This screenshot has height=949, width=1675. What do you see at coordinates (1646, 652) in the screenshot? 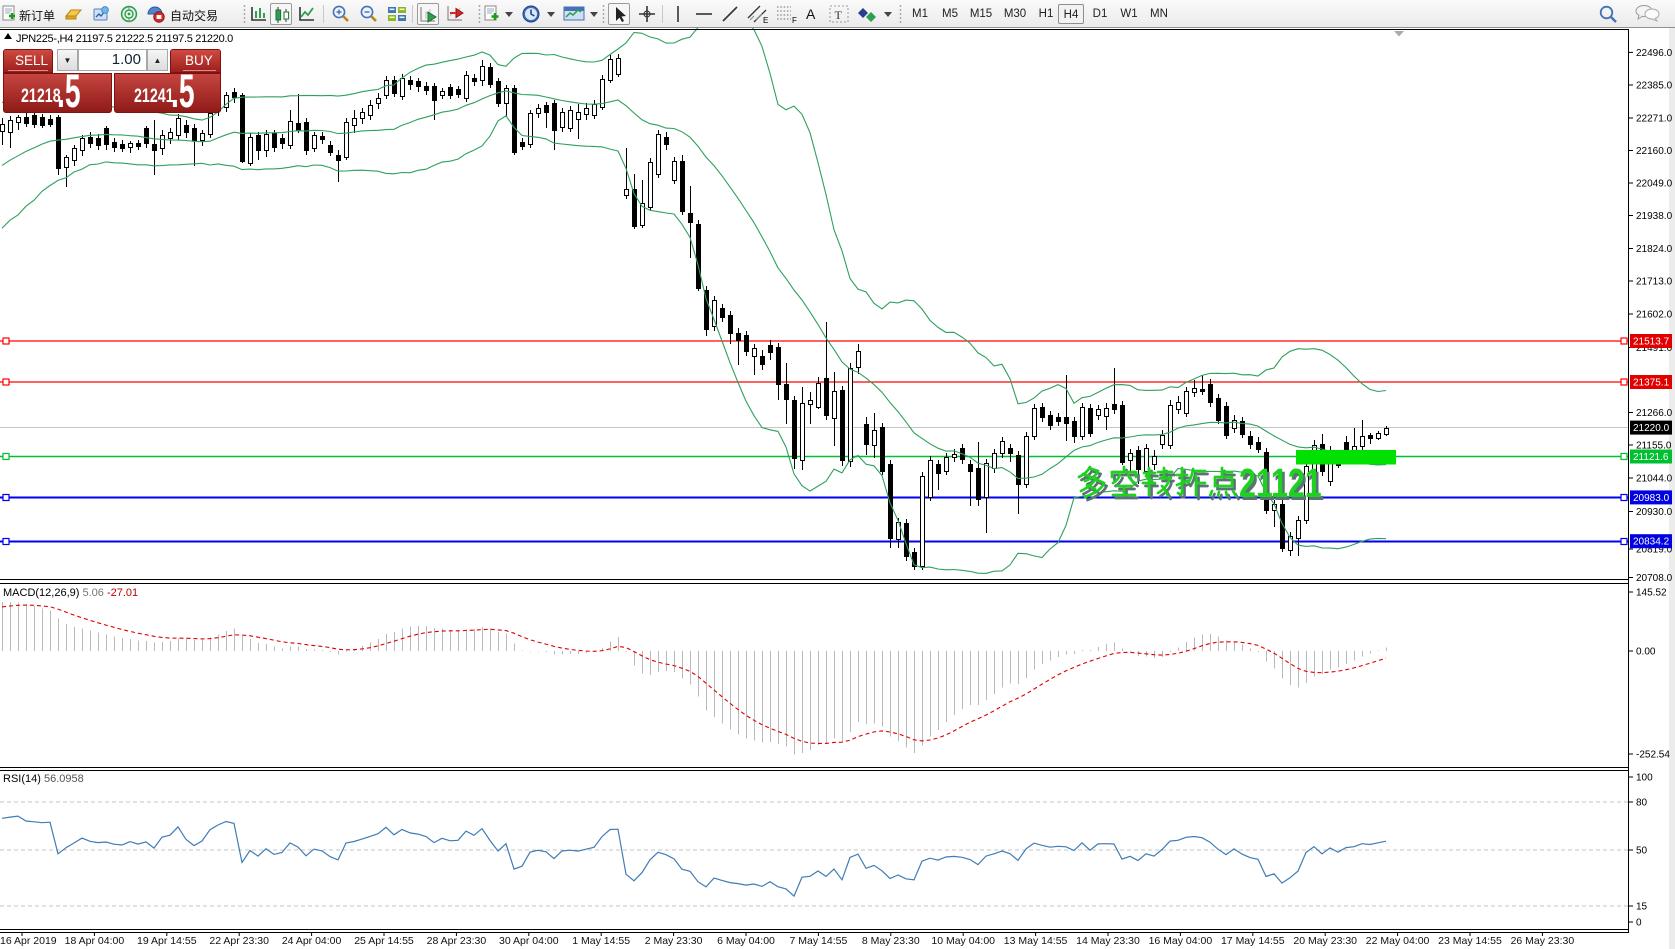
I see `svg-text: 0.00` at bounding box center [1646, 652].